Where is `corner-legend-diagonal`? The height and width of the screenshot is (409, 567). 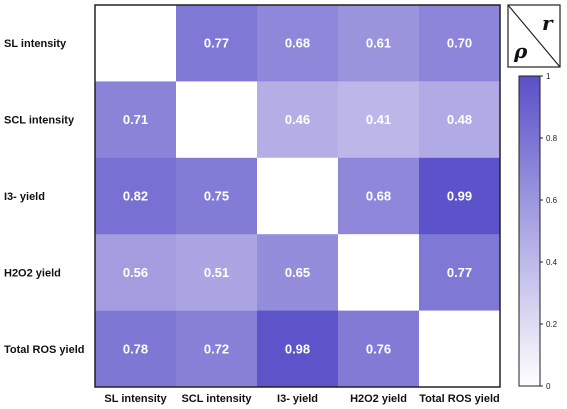 corner-legend-diagonal is located at coordinates (534, 36).